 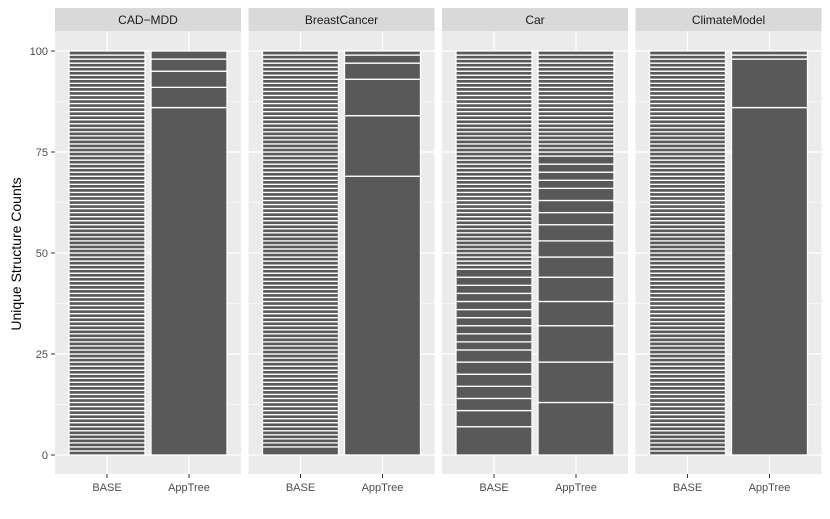 What do you see at coordinates (45, 456) in the screenshot?
I see `y-tick-label: 0` at bounding box center [45, 456].